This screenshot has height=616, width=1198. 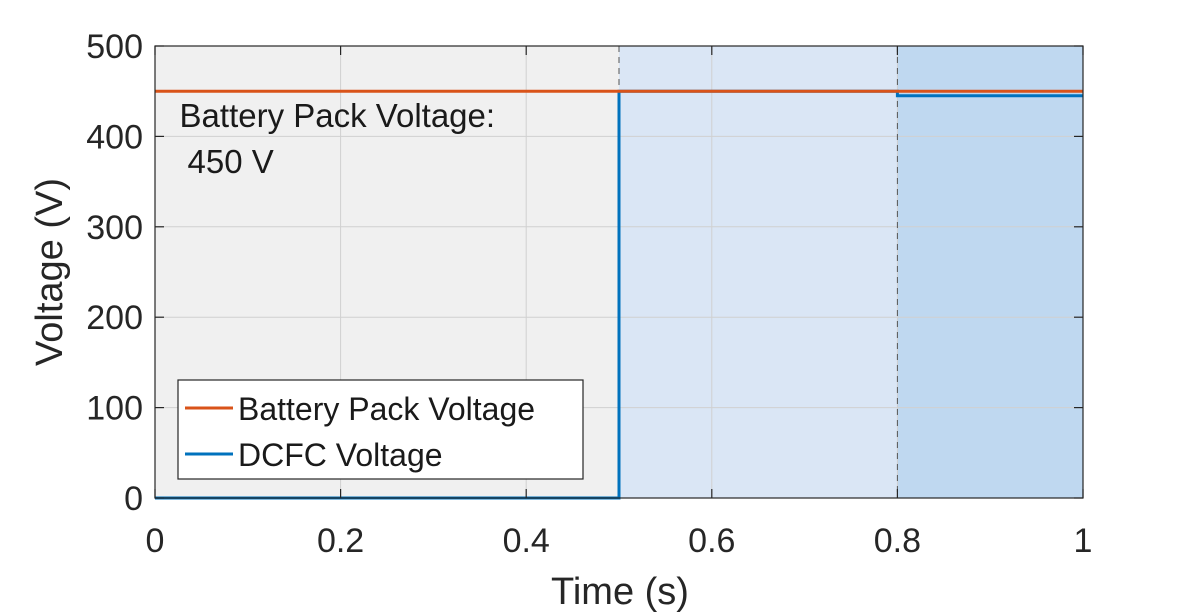 What do you see at coordinates (114, 47) in the screenshot?
I see `y-tick-label-5: 500` at bounding box center [114, 47].